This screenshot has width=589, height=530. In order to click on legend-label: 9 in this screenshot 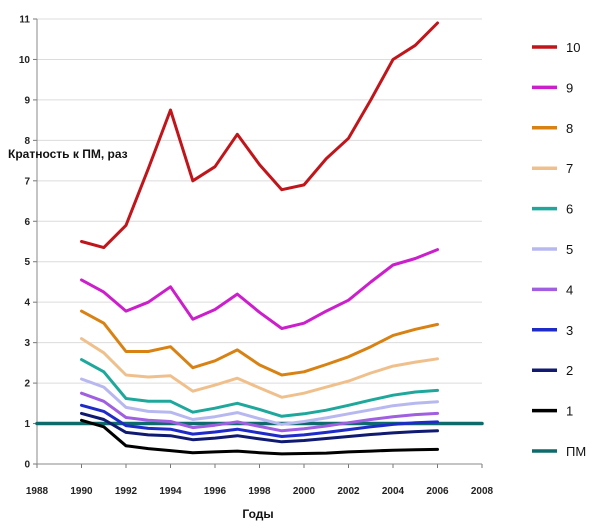, I will do `click(569, 87)`.